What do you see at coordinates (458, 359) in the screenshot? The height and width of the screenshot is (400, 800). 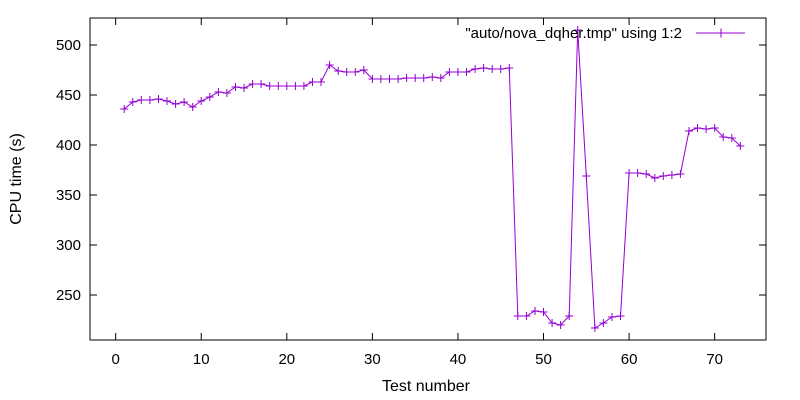 I see `x-tick-label: 40` at bounding box center [458, 359].